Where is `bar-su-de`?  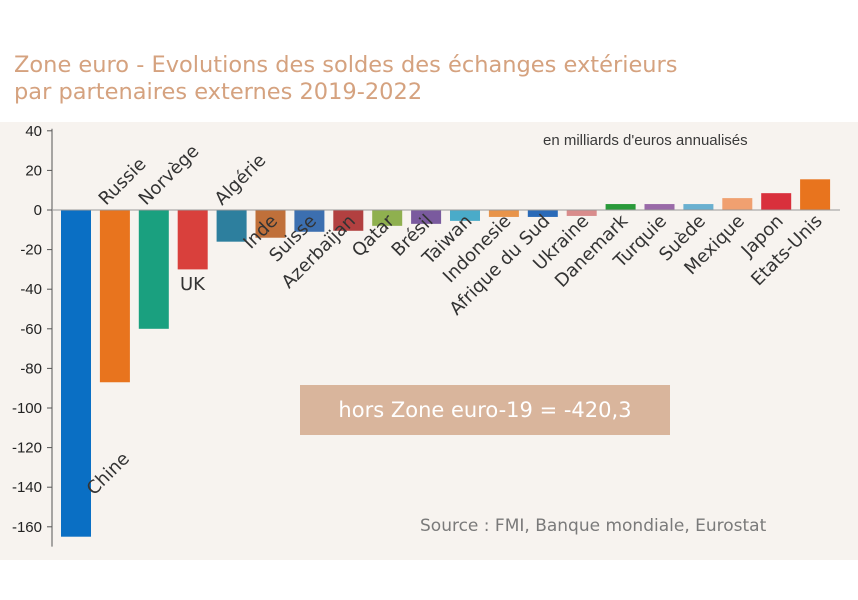 bar-su-de is located at coordinates (698, 207).